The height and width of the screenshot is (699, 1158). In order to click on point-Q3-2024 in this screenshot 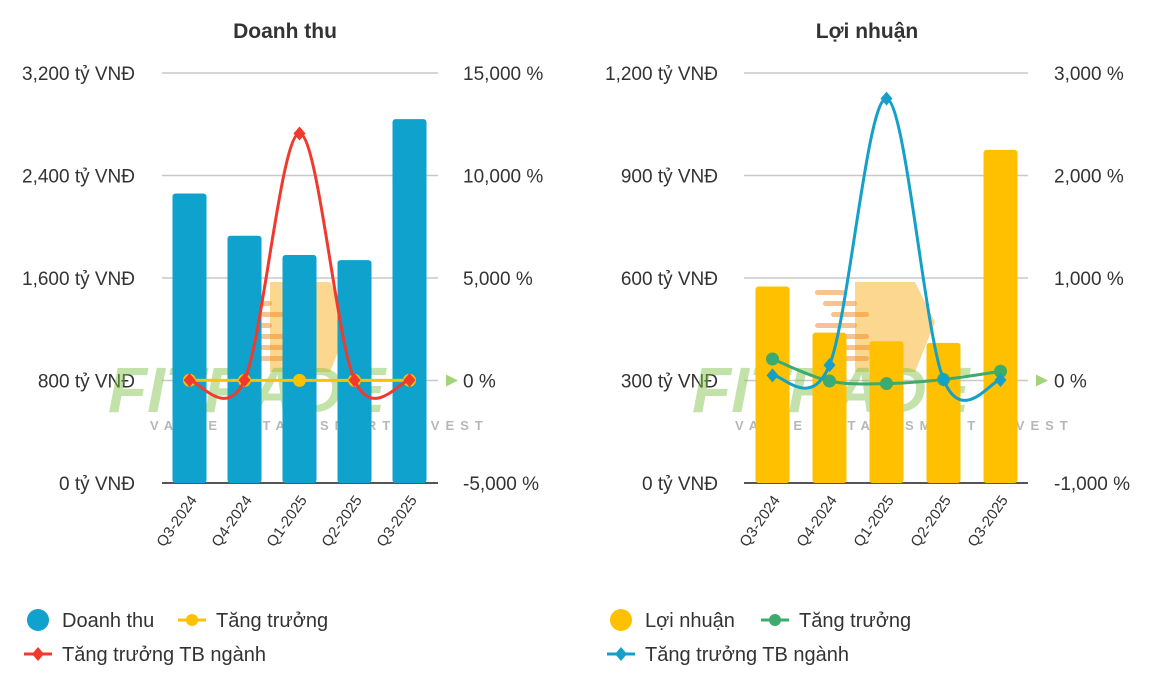, I will do `click(772, 358)`.